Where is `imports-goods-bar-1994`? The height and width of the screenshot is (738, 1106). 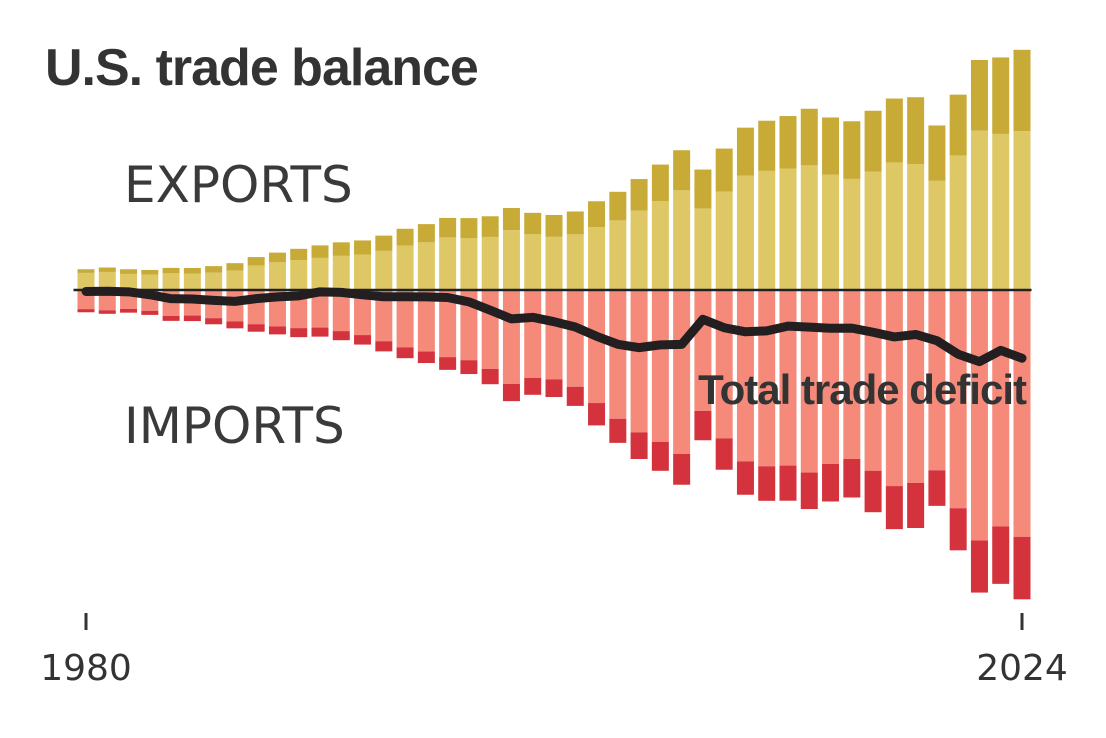
imports-goods-bar-1994 is located at coordinates (384, 316).